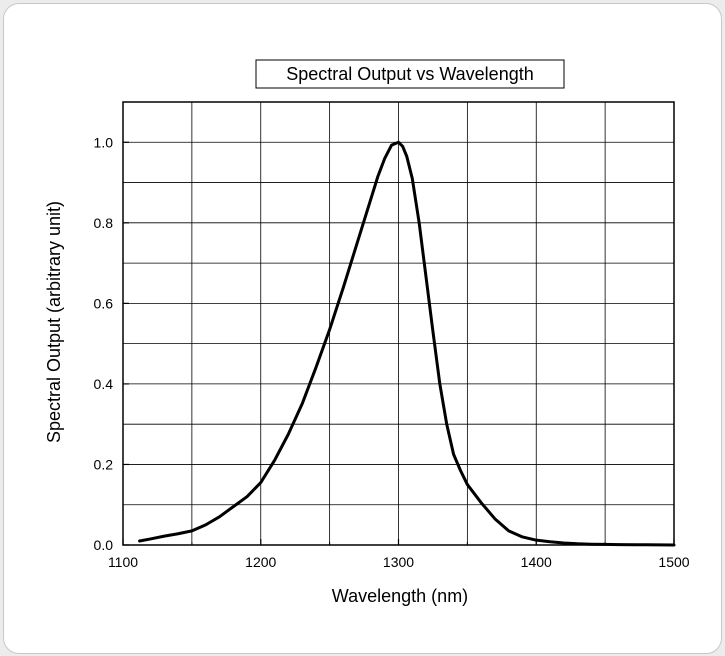 Image resolution: width=725 pixels, height=656 pixels. I want to click on chart-title: Spectral Output vs Wavelength, so click(409, 74).